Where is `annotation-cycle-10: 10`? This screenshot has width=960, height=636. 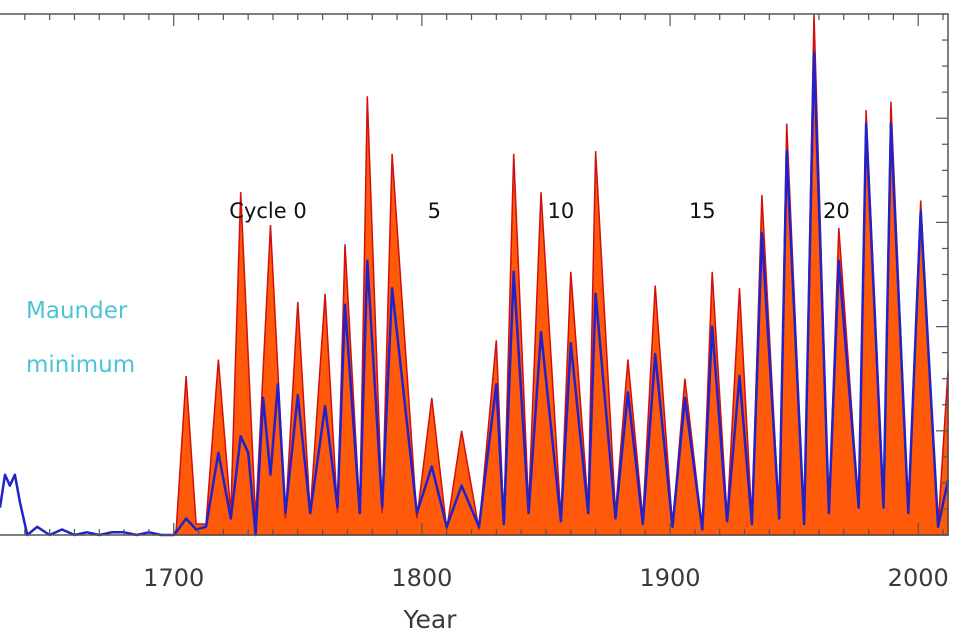
annotation-cycle-10: 10 is located at coordinates (560, 211).